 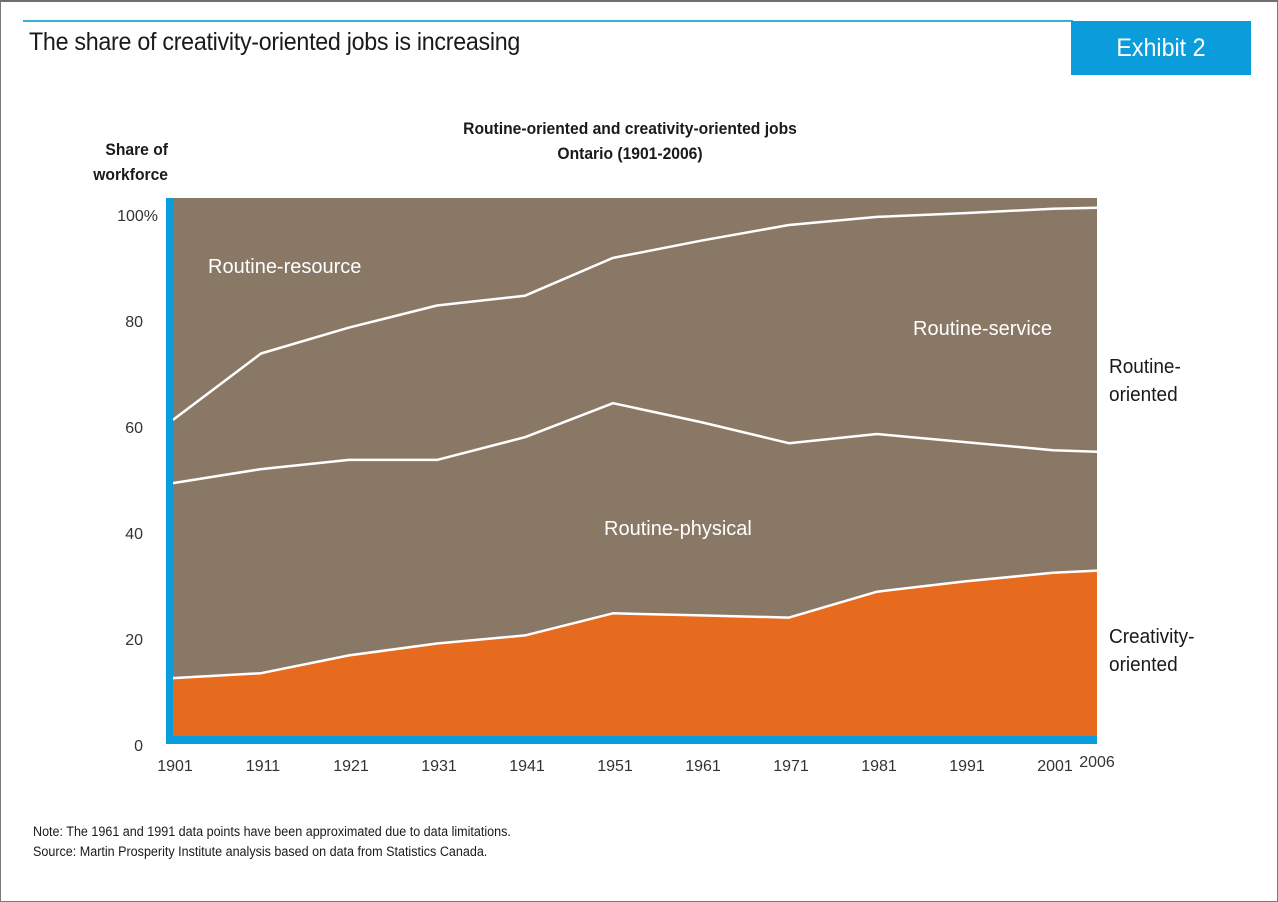 I want to click on exhibit-badge: Exhibit 2, so click(x=1161, y=48).